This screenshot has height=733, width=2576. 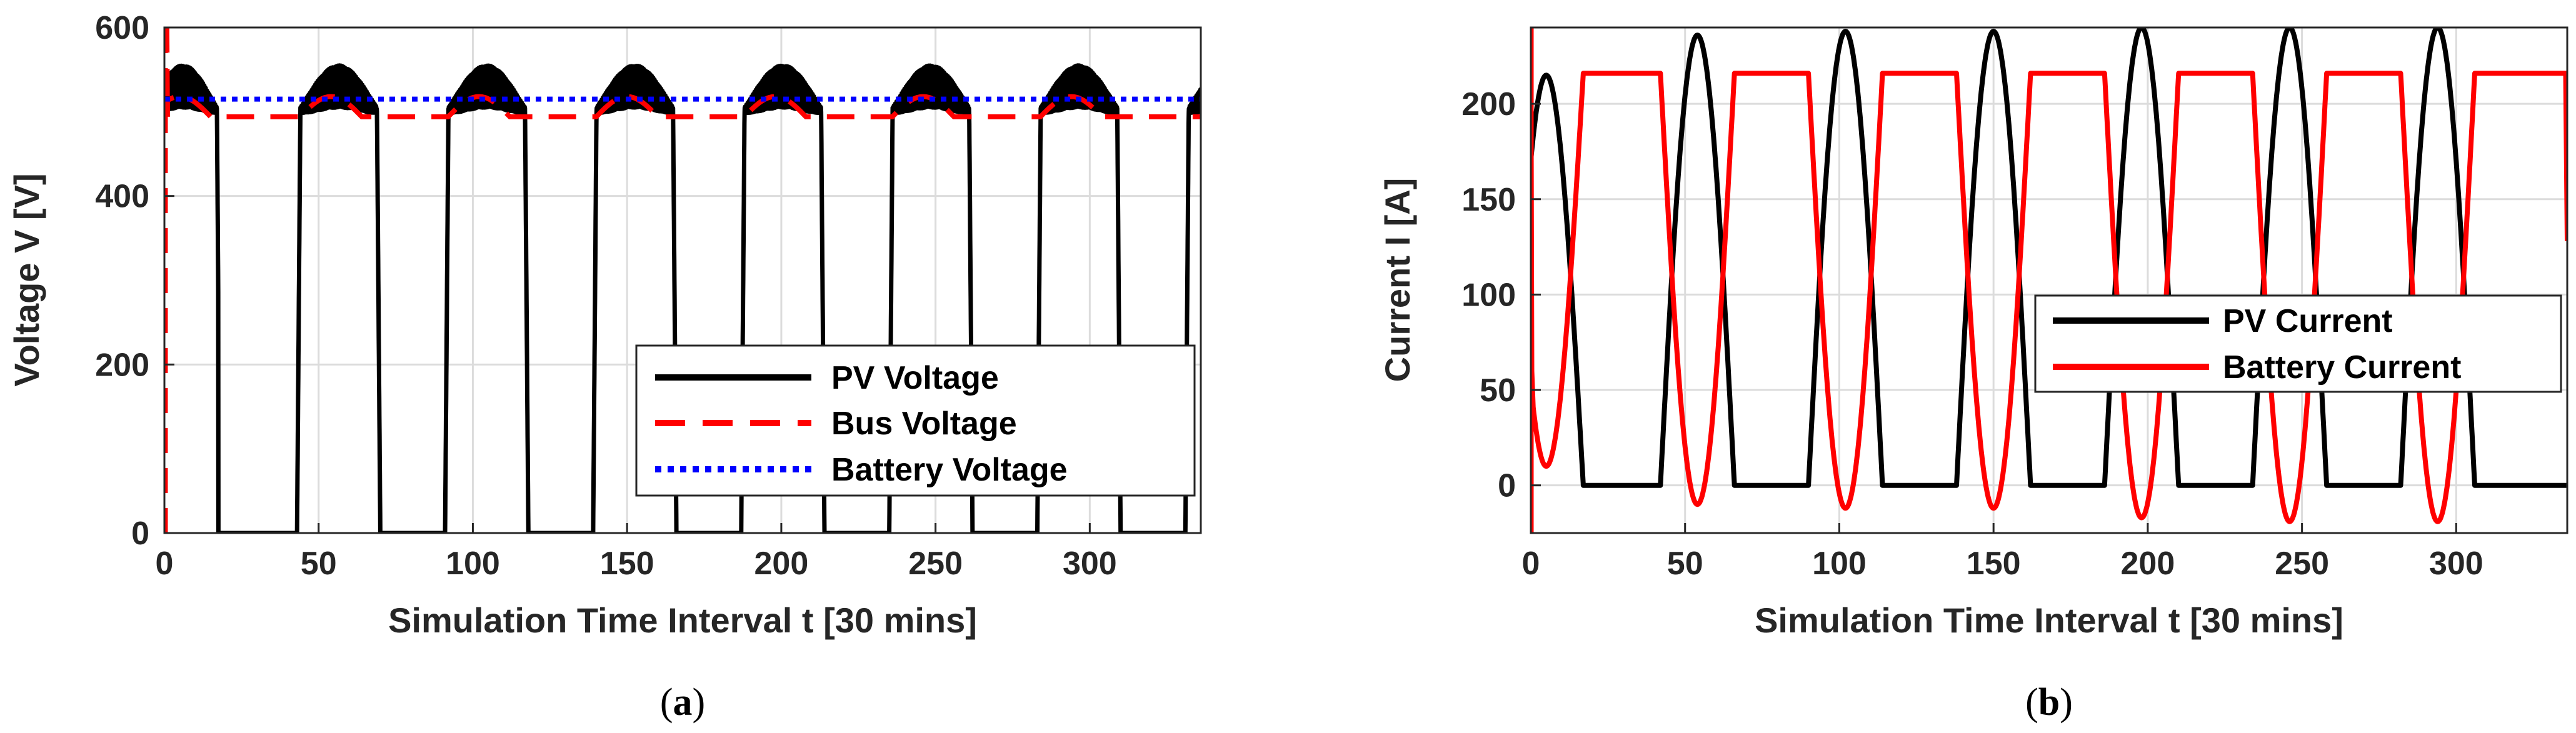 I want to click on y-tick-label: 50, so click(x=1498, y=390).